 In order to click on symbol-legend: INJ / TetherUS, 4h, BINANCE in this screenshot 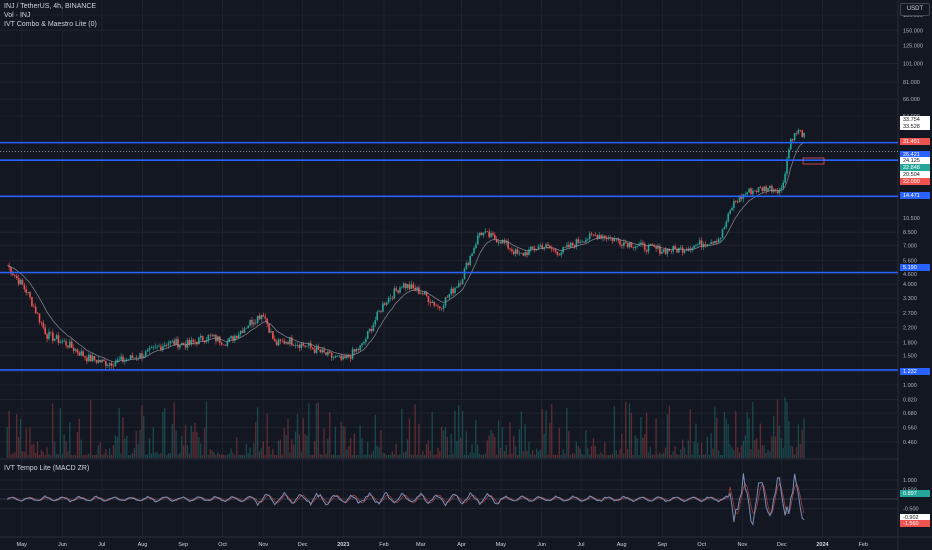, I will do `click(50, 6)`.